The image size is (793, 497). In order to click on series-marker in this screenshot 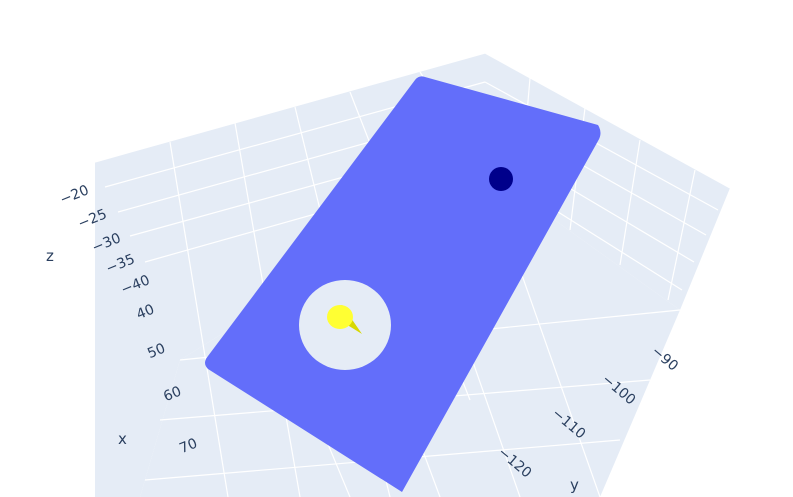, I will do `click(501, 179)`.